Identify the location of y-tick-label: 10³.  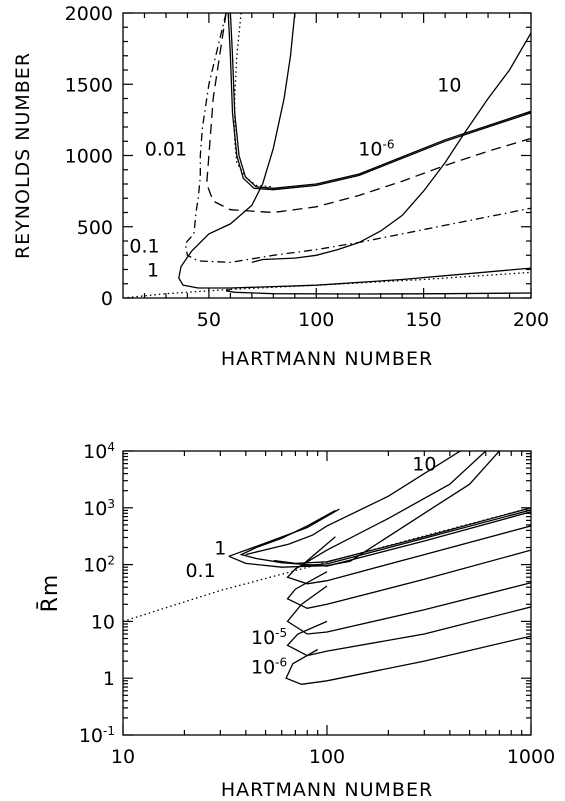
(99, 508).